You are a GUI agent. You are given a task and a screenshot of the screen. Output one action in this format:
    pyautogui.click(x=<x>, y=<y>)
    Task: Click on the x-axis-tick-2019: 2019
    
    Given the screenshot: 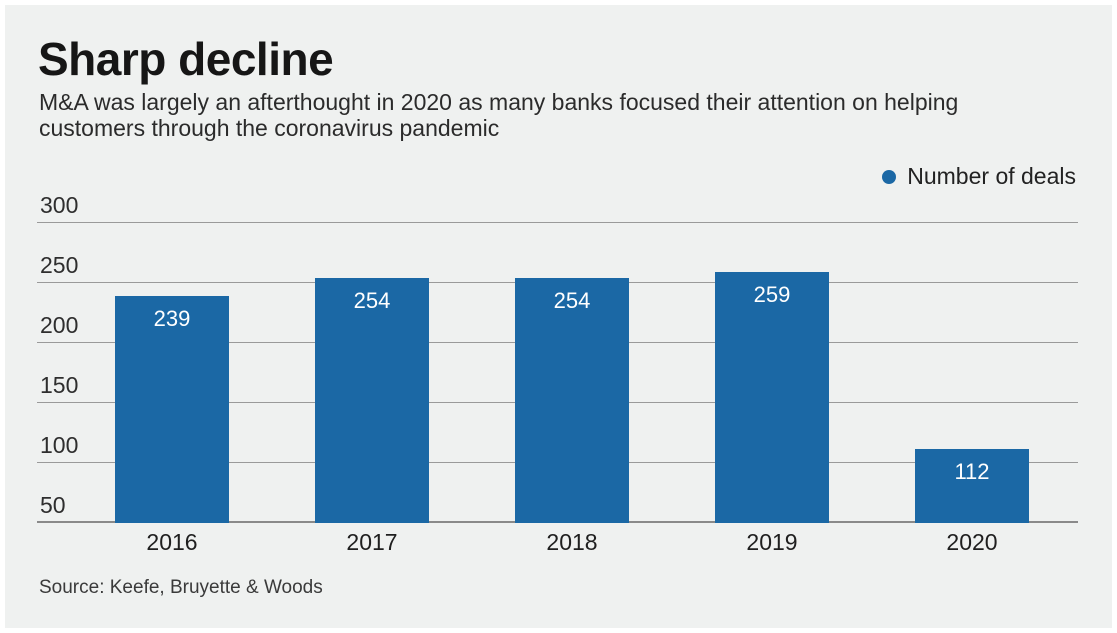 What is the action you would take?
    pyautogui.click(x=772, y=542)
    